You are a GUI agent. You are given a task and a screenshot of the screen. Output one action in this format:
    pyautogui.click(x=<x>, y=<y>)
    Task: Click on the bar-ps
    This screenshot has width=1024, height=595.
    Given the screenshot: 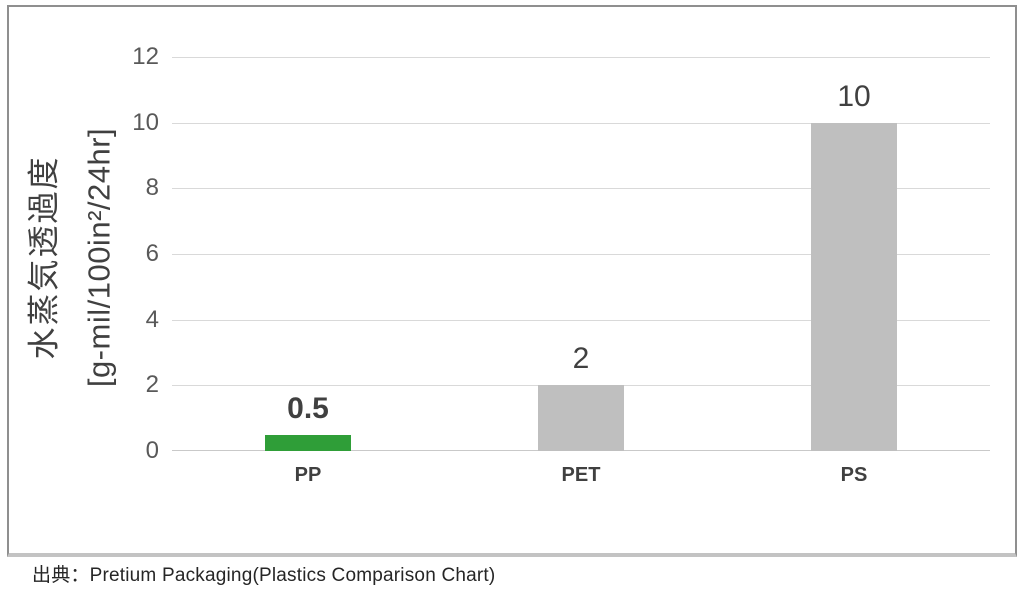 What is the action you would take?
    pyautogui.click(x=854, y=286)
    